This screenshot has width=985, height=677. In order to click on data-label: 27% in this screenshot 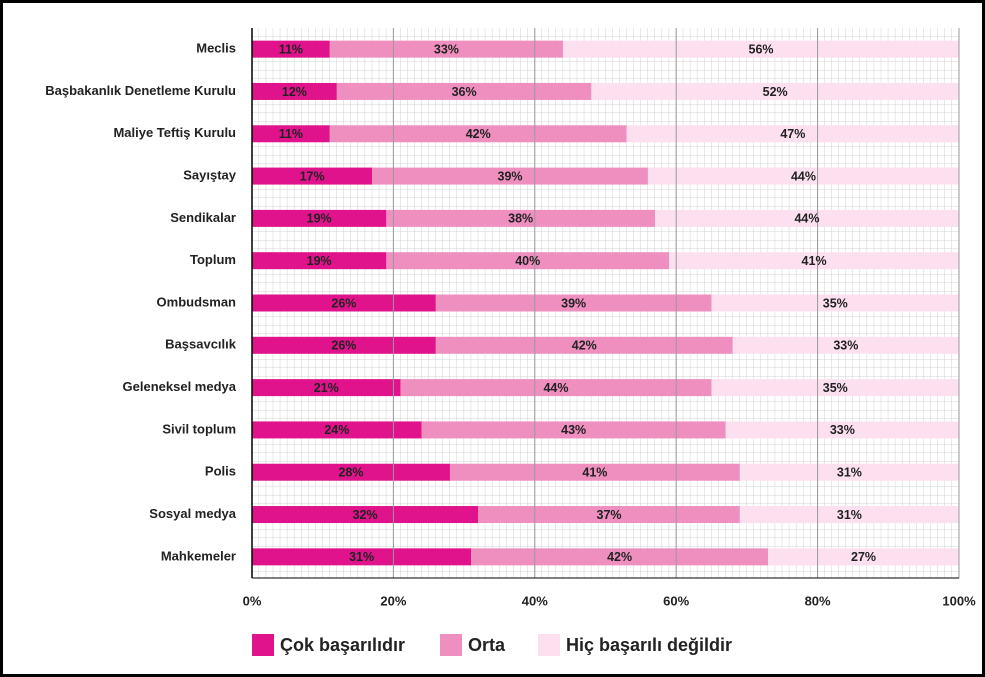, I will do `click(863, 557)`.